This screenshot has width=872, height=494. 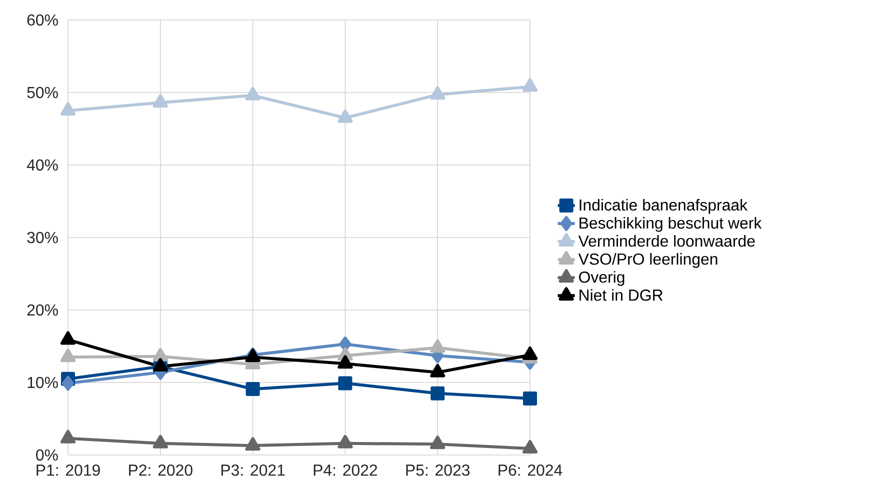 What do you see at coordinates (438, 470) in the screenshot?
I see `x-tick-label: P5: 2023` at bounding box center [438, 470].